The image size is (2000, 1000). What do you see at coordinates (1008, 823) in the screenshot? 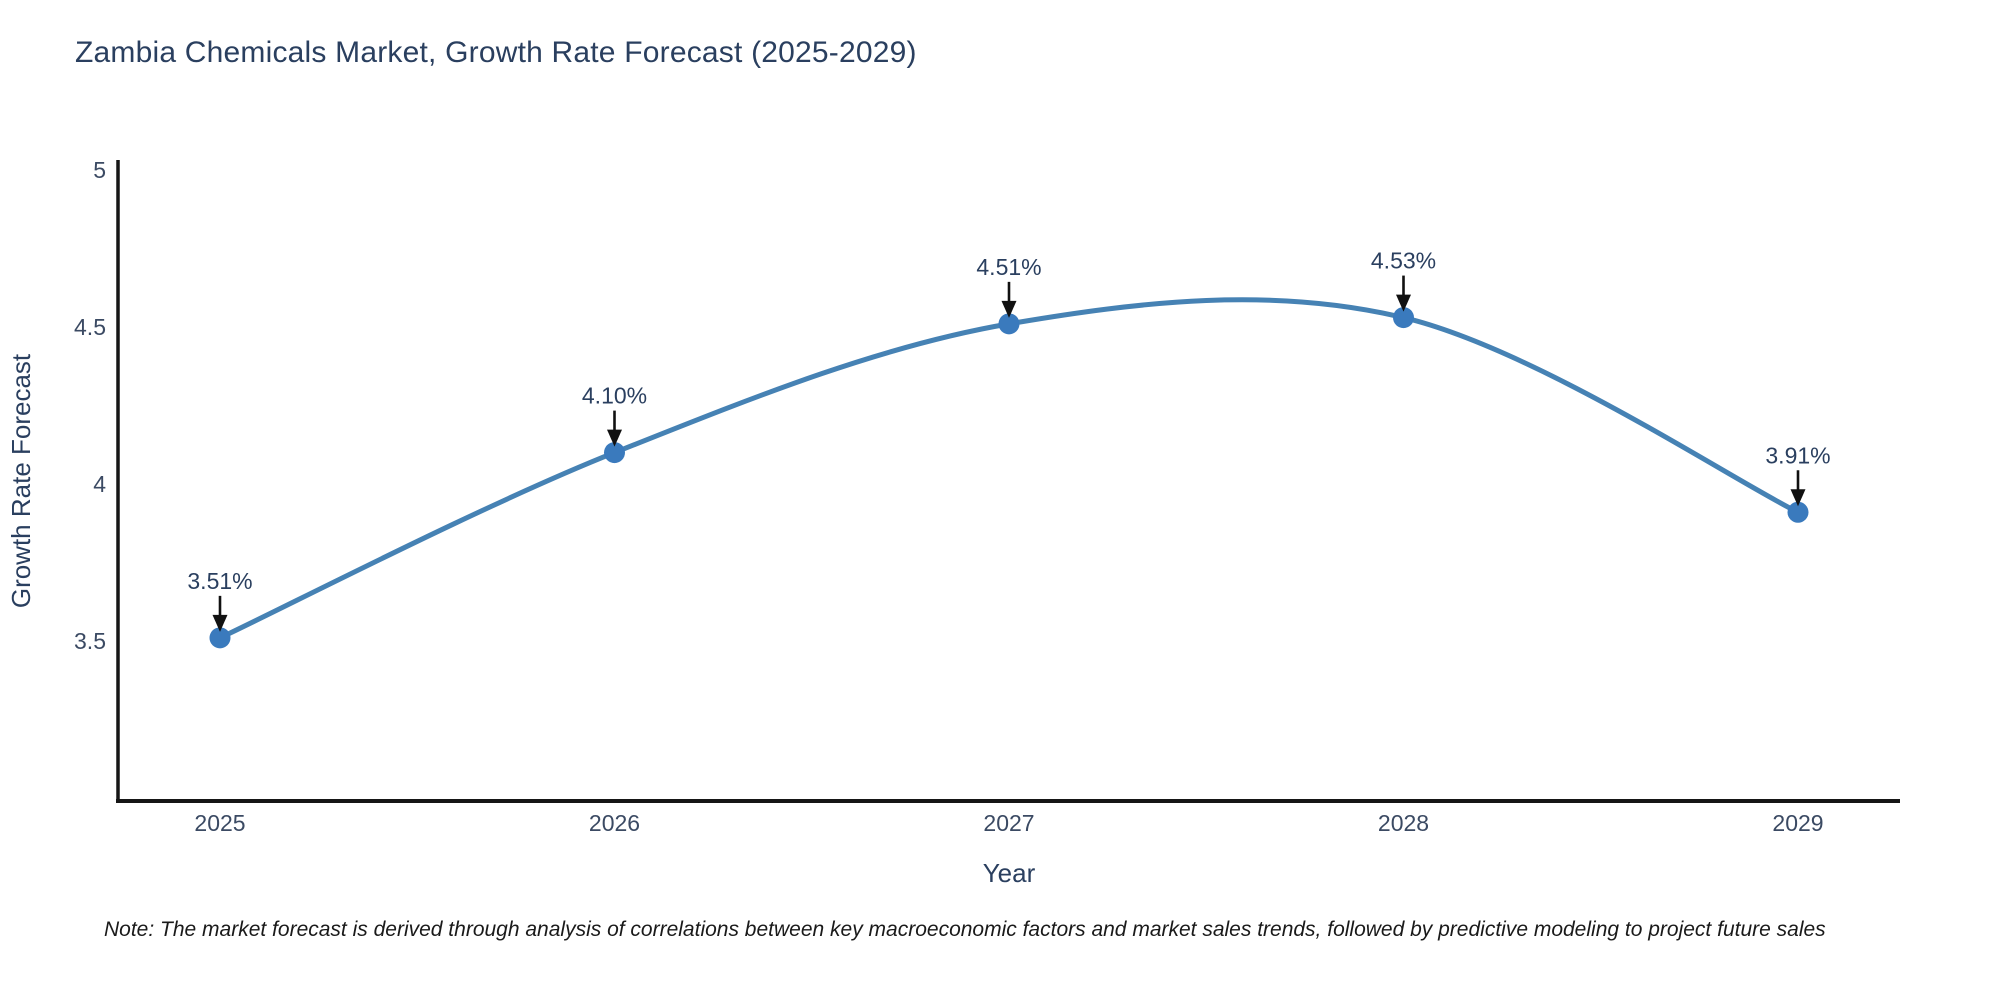
I see `x-tick-label: 2027` at bounding box center [1008, 823].